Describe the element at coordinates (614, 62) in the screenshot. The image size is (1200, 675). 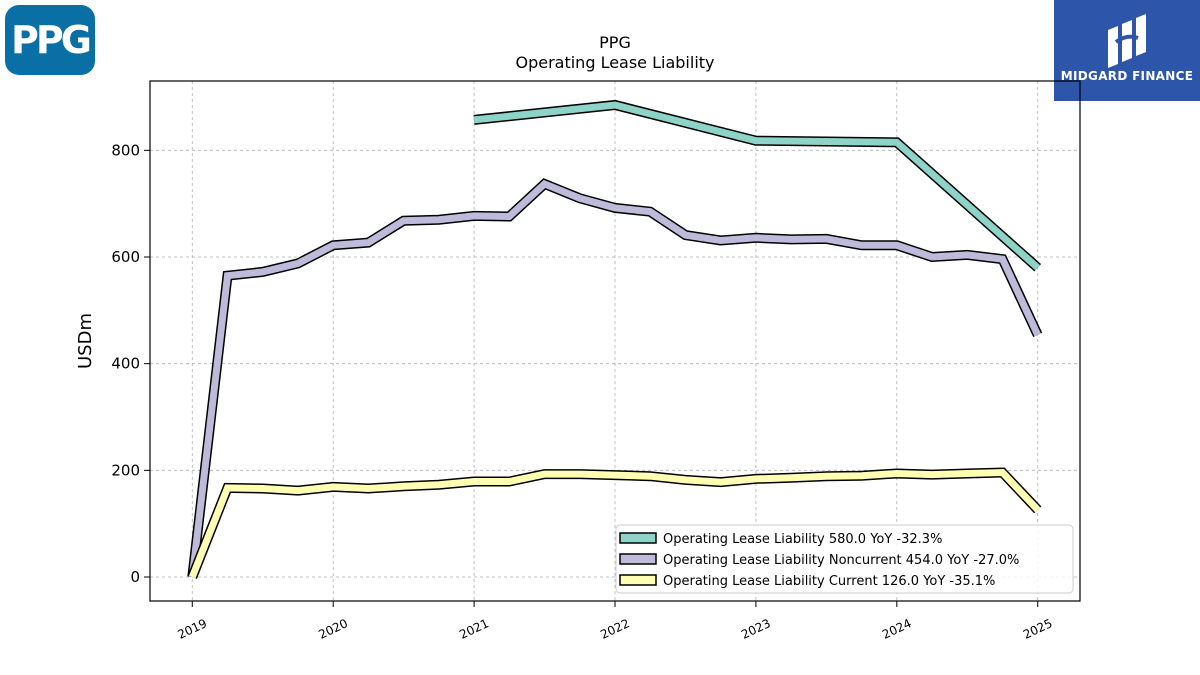
I see `chart-subtitle: Operating Lease Liability` at that location.